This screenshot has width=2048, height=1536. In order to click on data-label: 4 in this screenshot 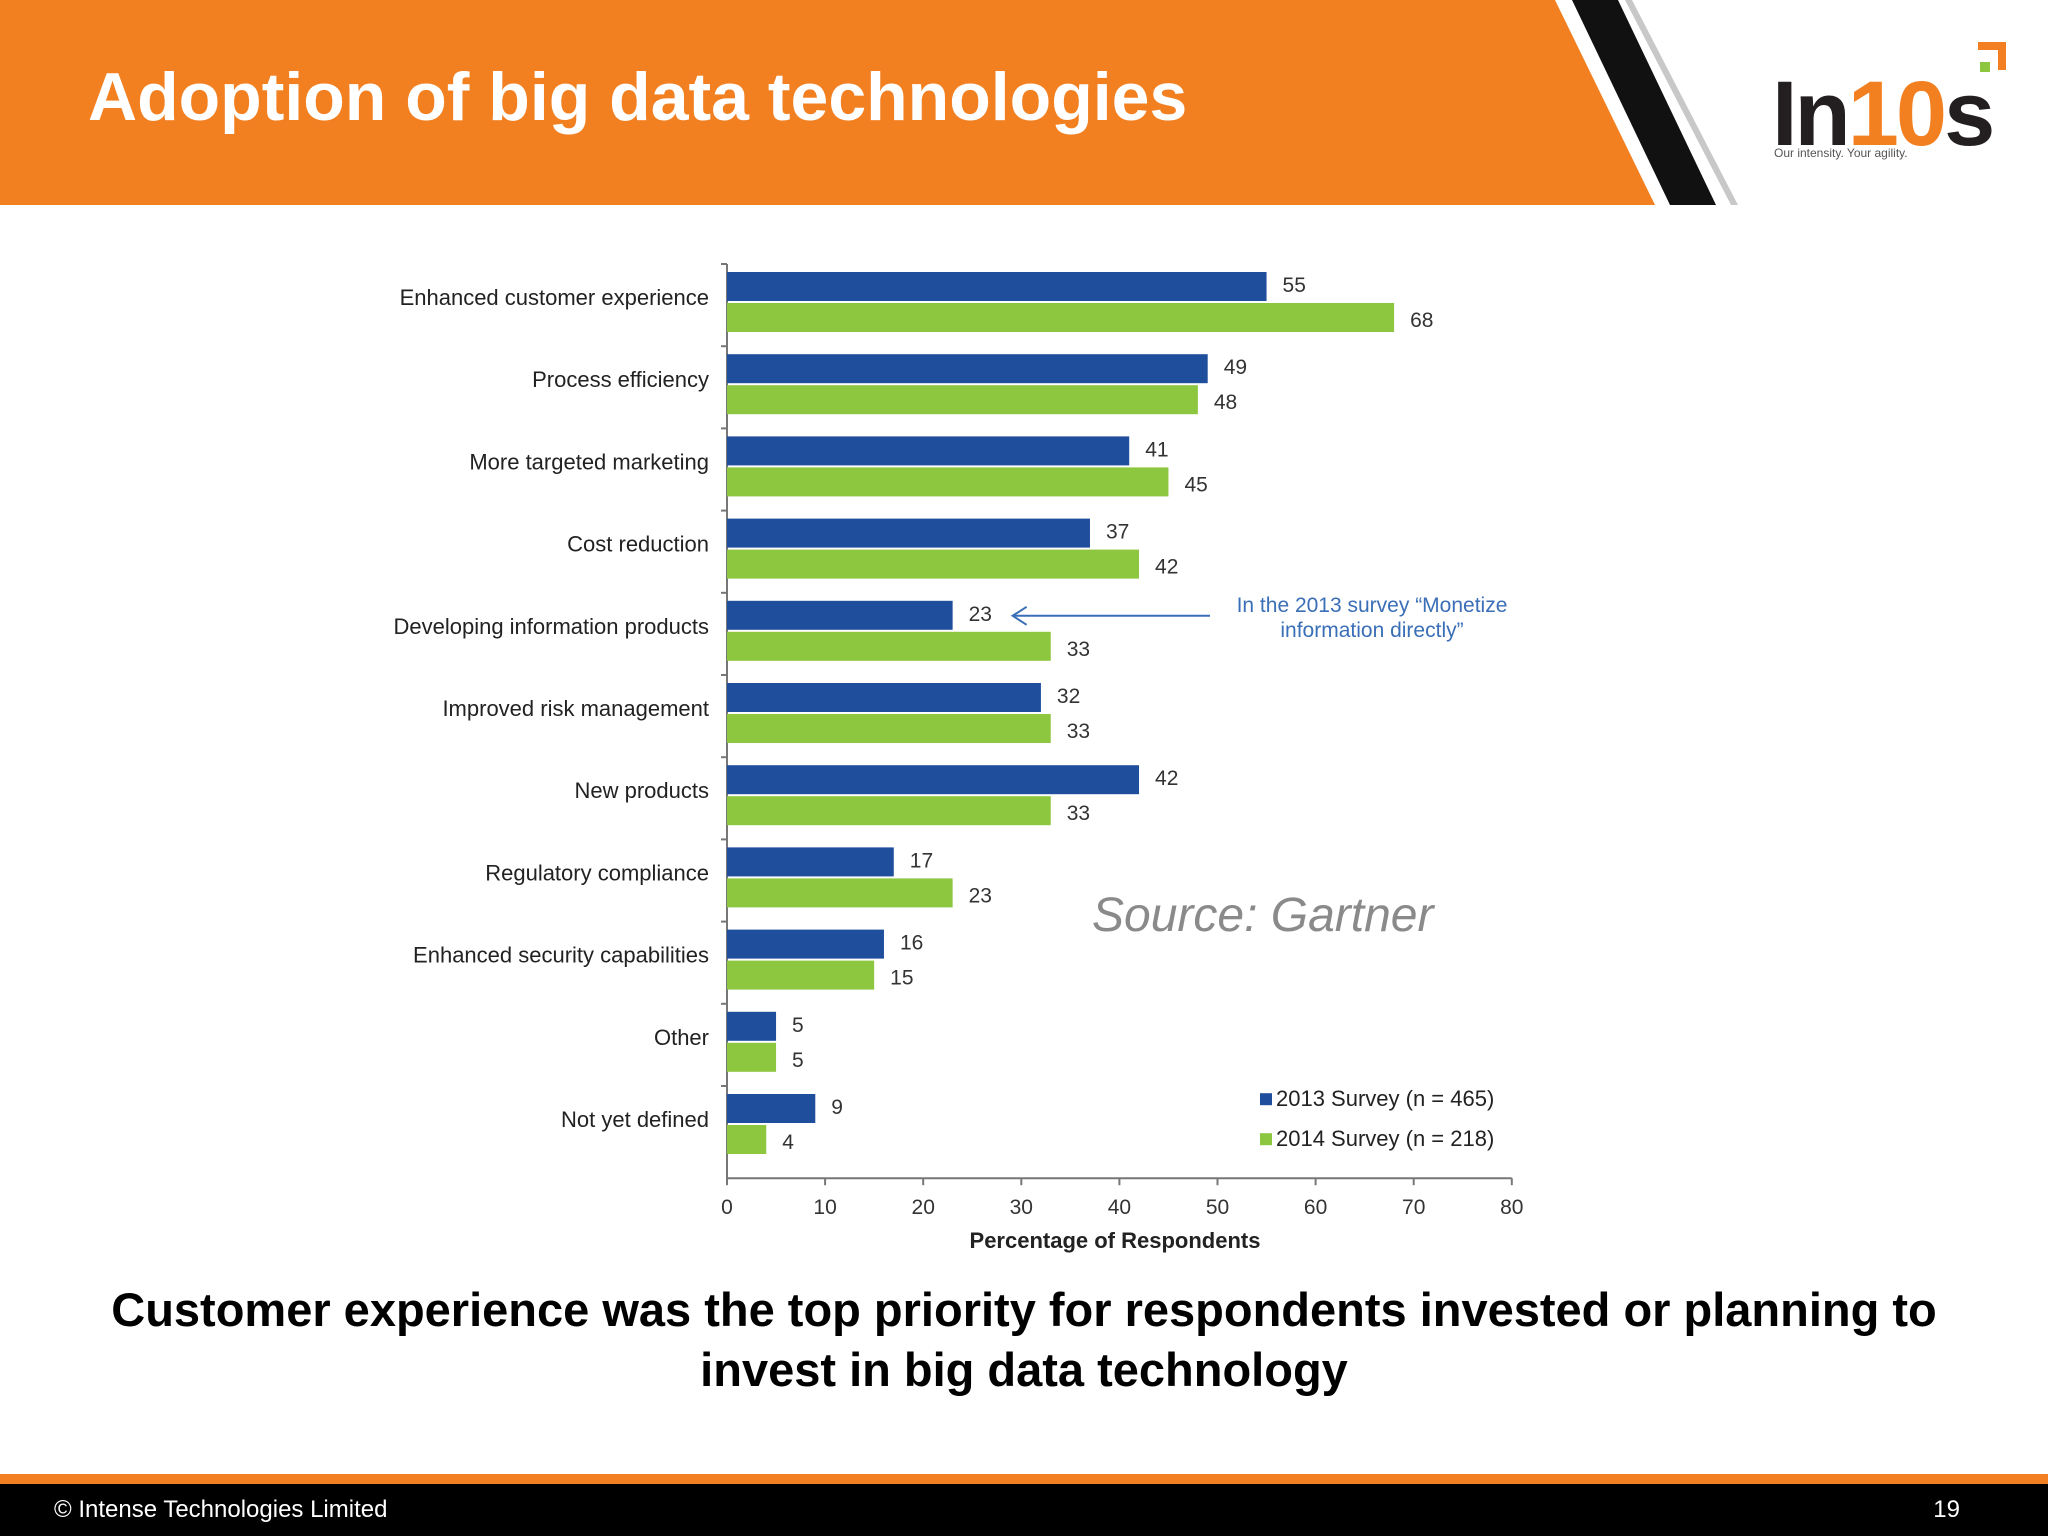, I will do `click(788, 1142)`.